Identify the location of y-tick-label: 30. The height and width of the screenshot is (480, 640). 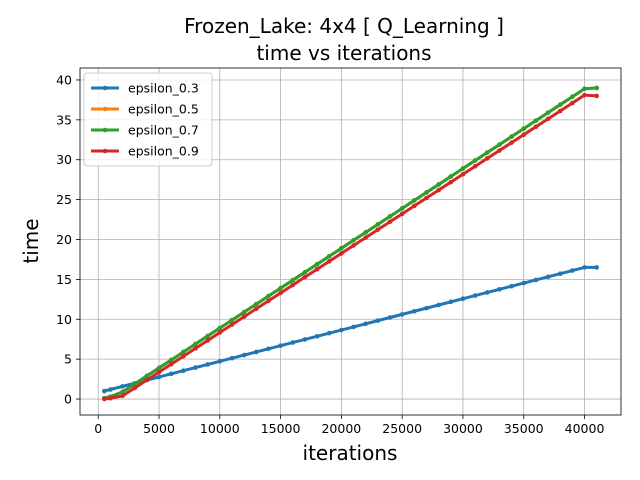
(64, 159).